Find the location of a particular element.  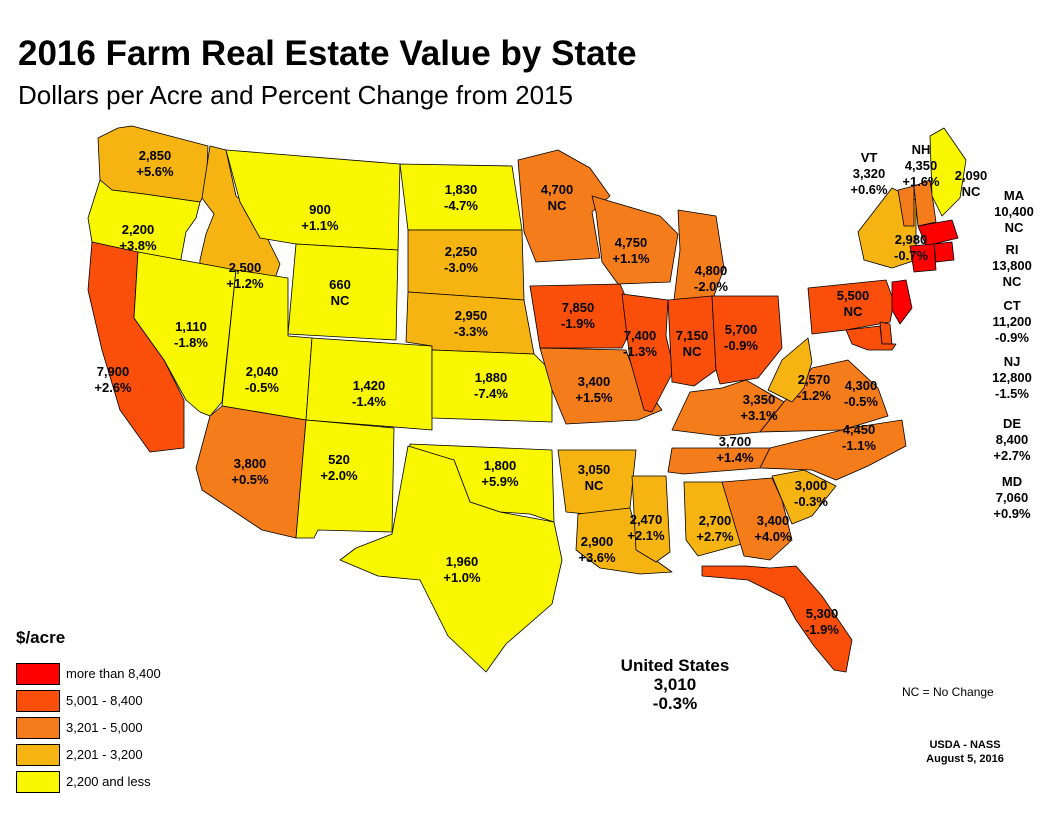

state-wy is located at coordinates (343, 292).